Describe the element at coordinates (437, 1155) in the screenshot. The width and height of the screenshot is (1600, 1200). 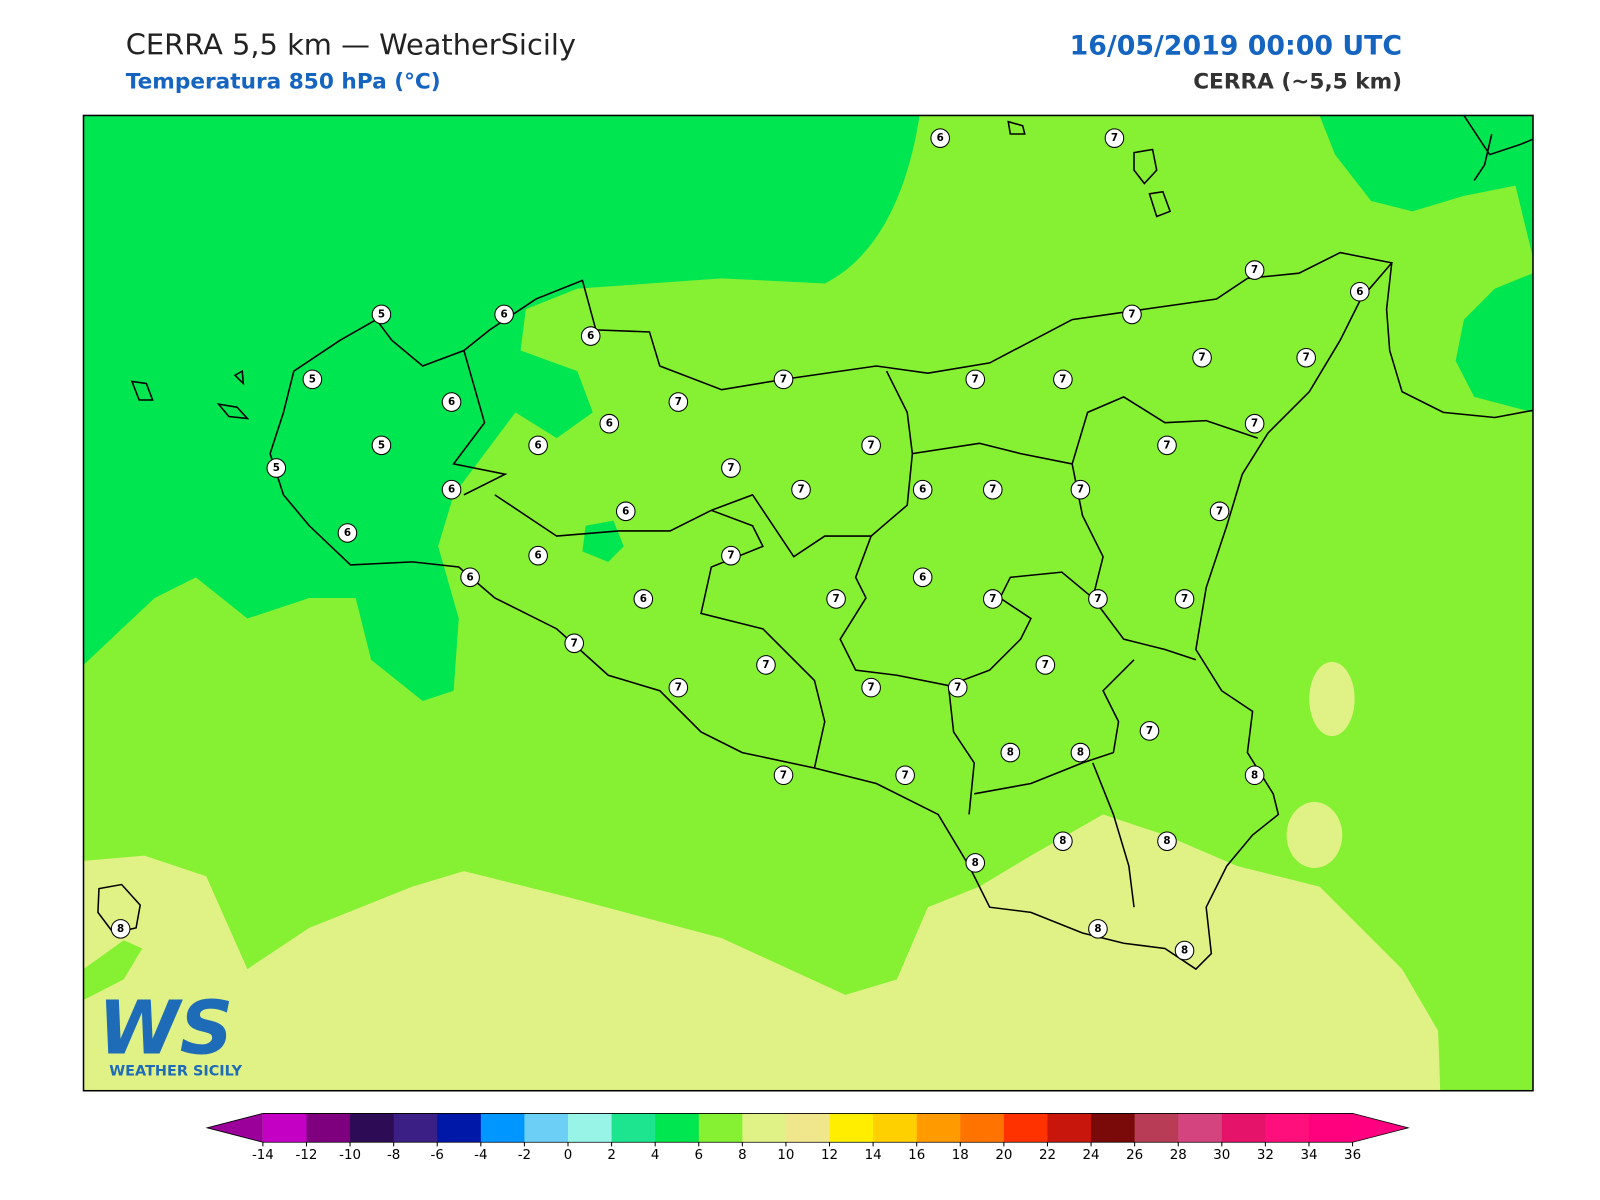
I see `colorbar-tick-label: -6` at that location.